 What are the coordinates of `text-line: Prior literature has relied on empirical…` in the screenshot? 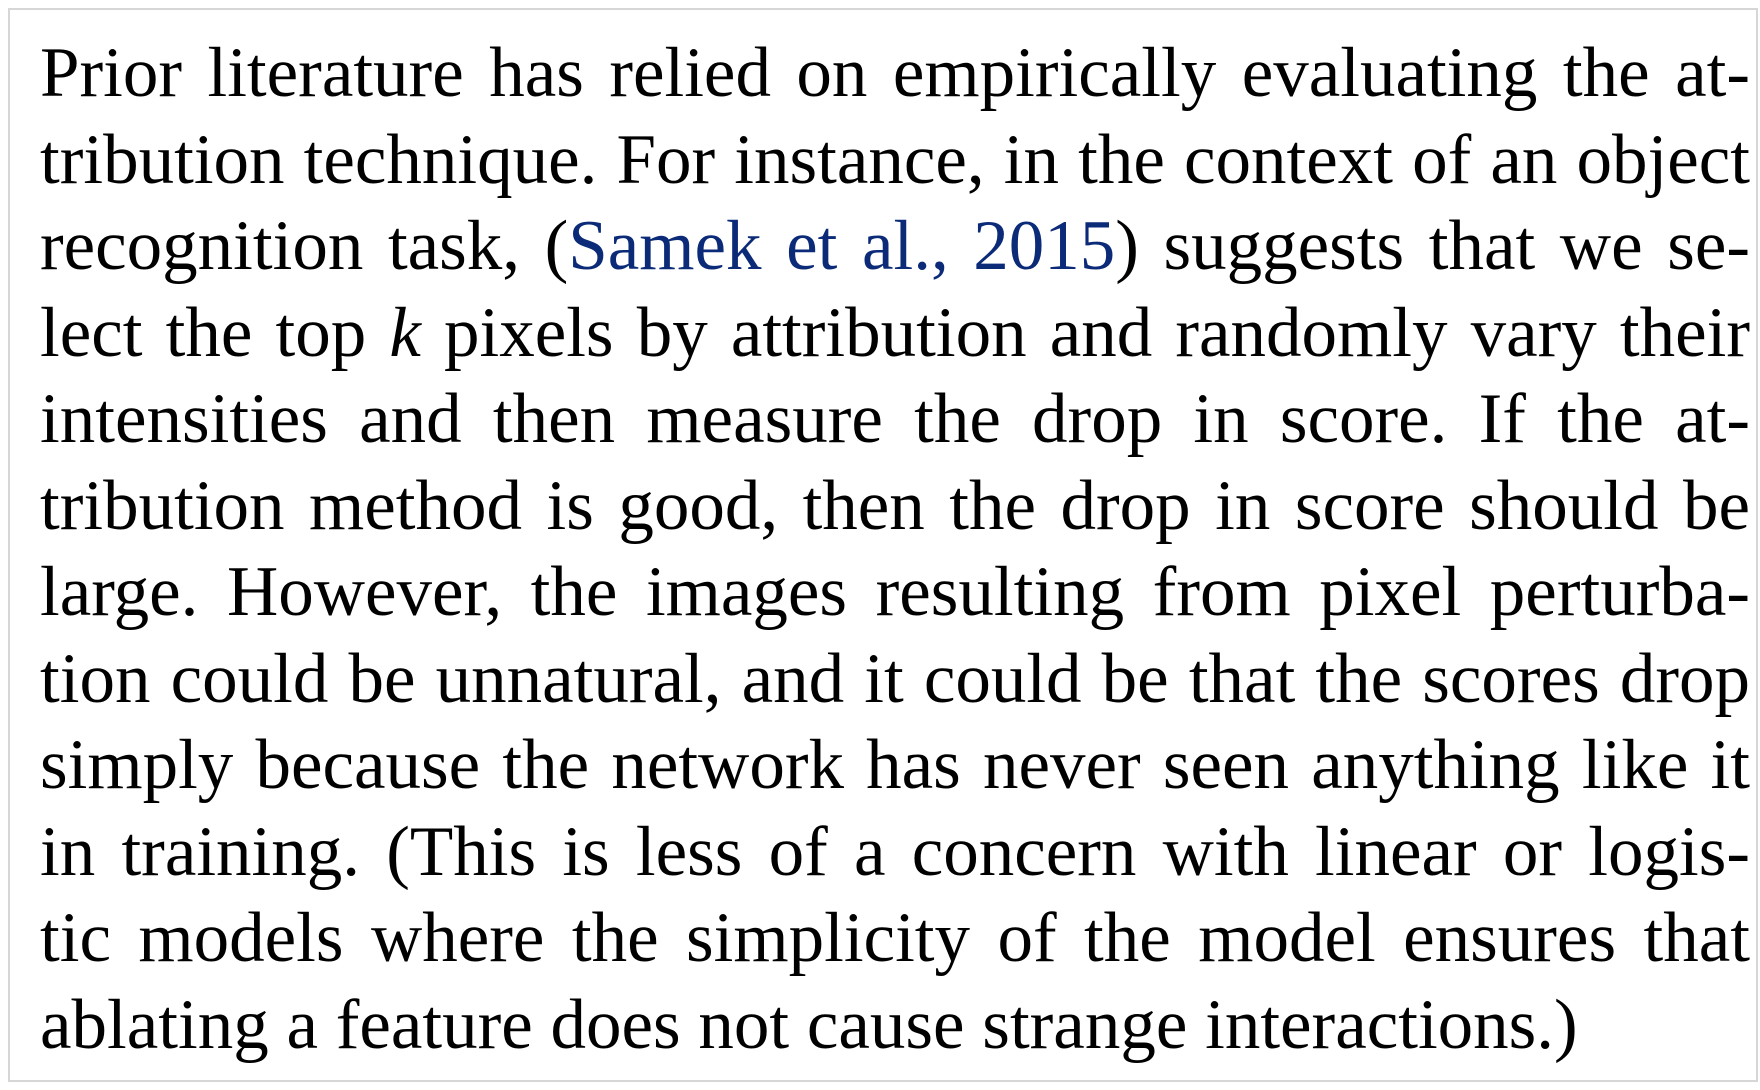 It's located at (895, 73).